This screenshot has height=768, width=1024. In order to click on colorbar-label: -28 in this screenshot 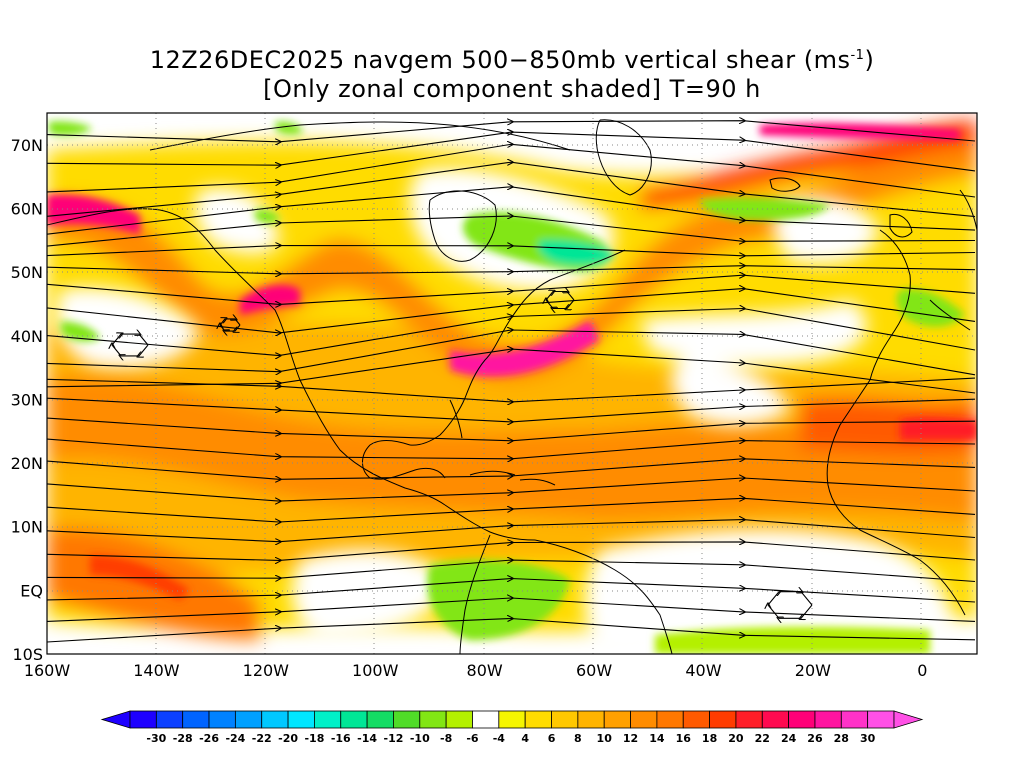, I will do `click(183, 738)`.